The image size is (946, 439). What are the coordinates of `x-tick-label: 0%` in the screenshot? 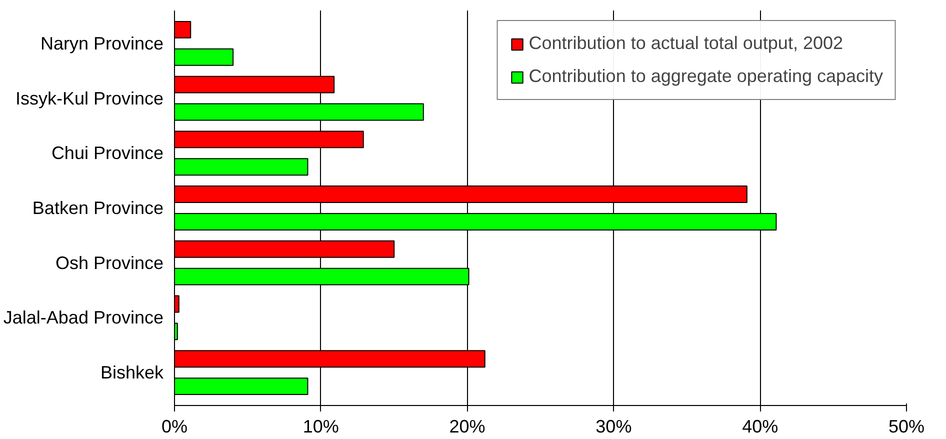 It's located at (174, 426).